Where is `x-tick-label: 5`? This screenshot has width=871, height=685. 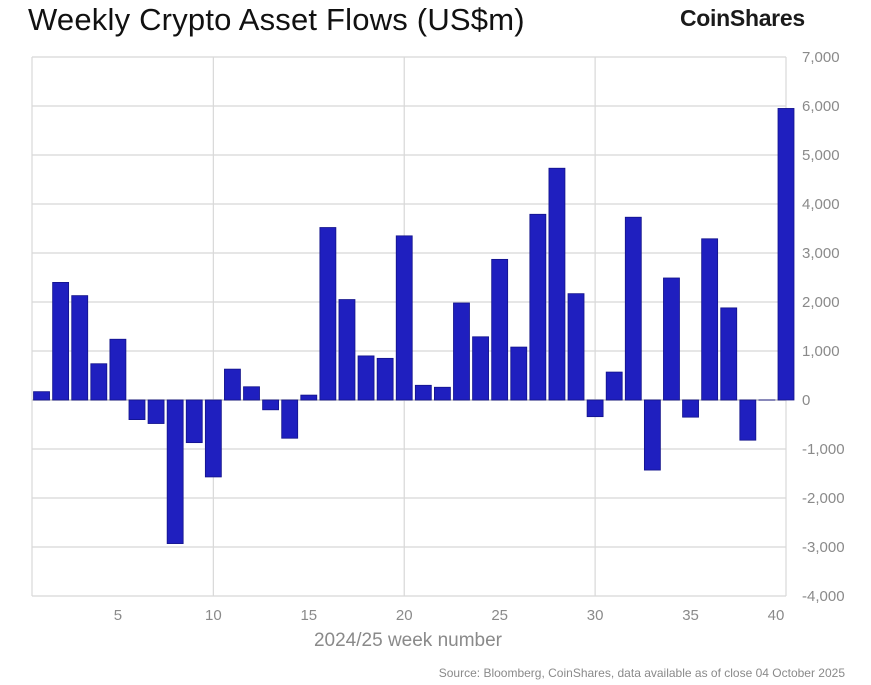
x-tick-label: 5 is located at coordinates (118, 615).